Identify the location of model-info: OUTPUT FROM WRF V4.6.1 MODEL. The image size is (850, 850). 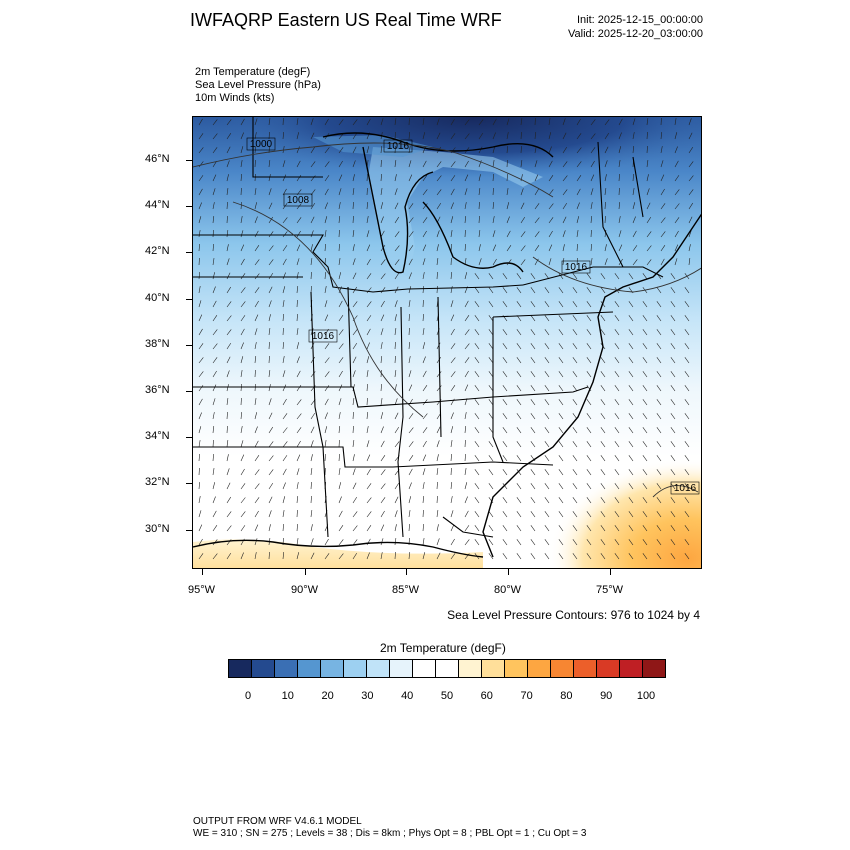
(277, 821).